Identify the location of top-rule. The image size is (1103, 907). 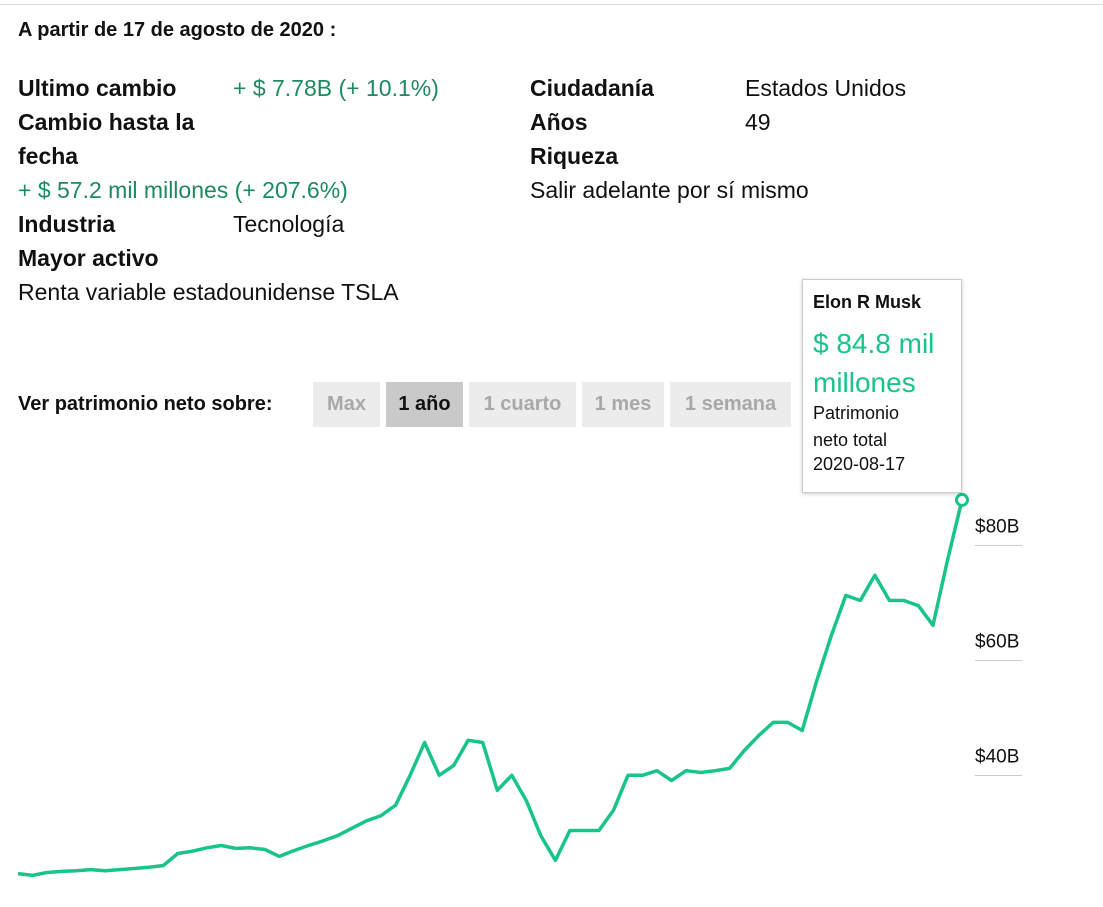
(551, 4).